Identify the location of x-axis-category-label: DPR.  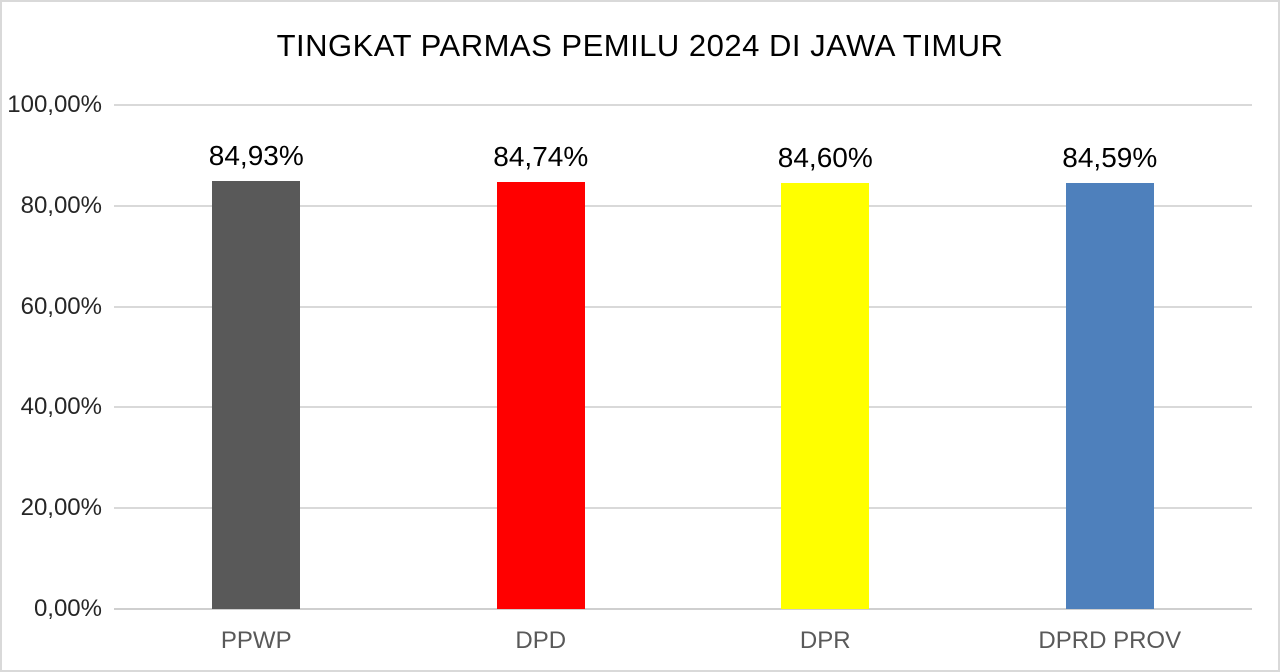
(825, 640).